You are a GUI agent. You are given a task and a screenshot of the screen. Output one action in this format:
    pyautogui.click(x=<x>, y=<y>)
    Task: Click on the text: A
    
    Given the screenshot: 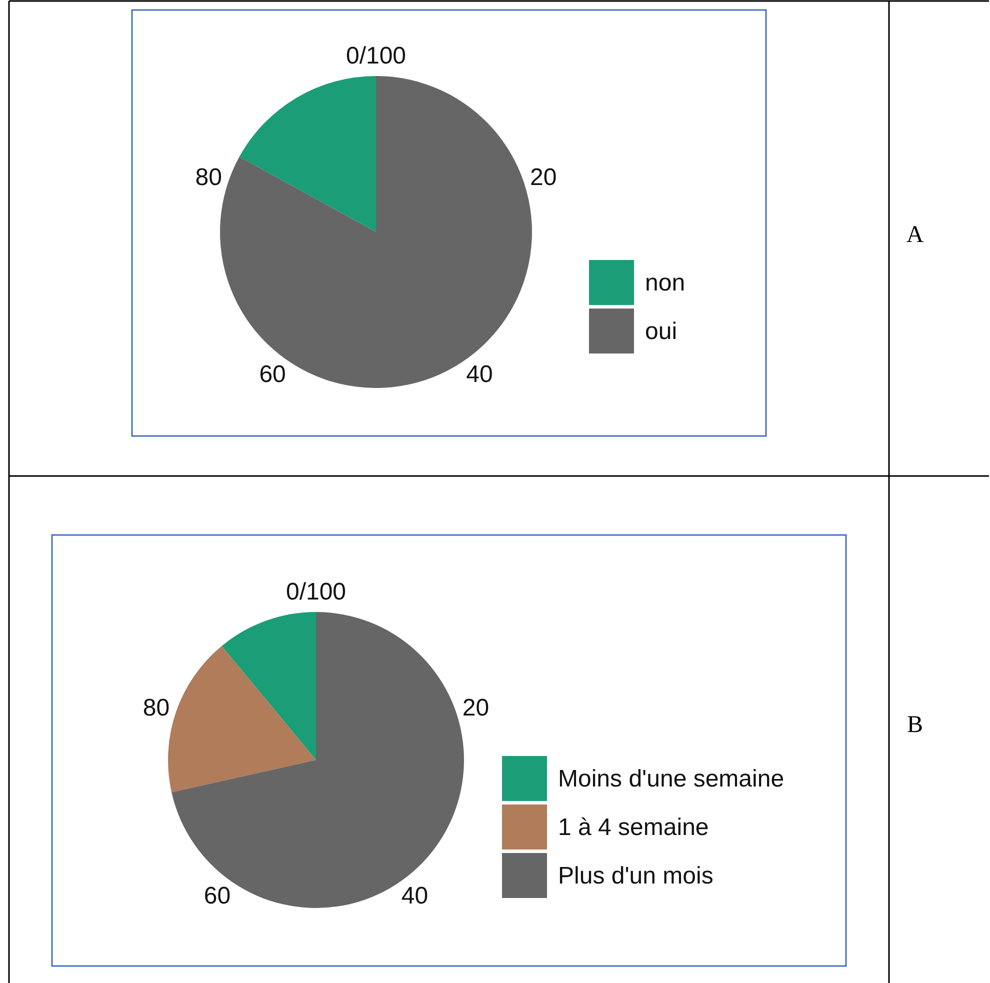 What is the action you would take?
    pyautogui.click(x=915, y=235)
    